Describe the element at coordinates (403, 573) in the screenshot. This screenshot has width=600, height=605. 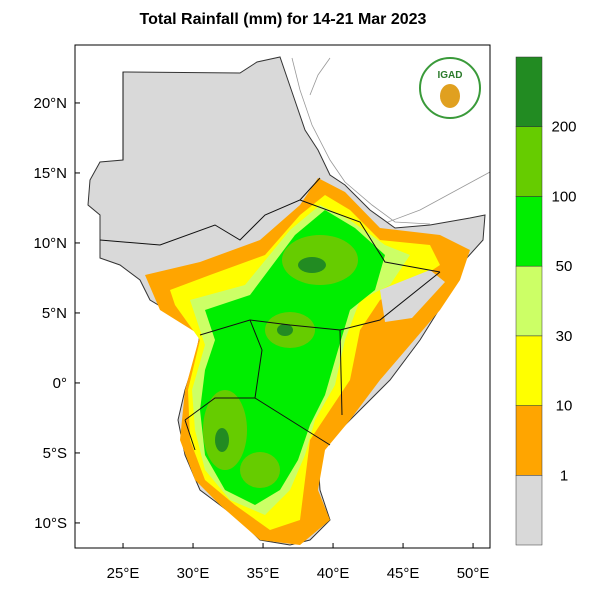
I see `x-tick-label: 45°E` at that location.